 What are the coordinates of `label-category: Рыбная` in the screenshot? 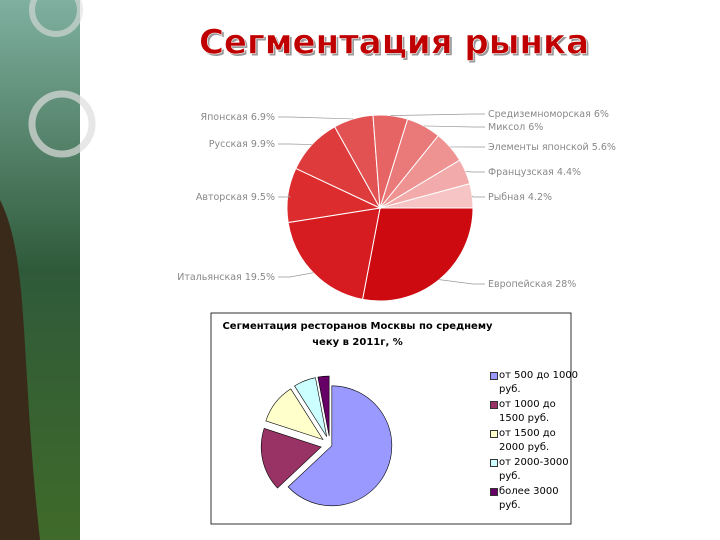 It's located at (506, 197).